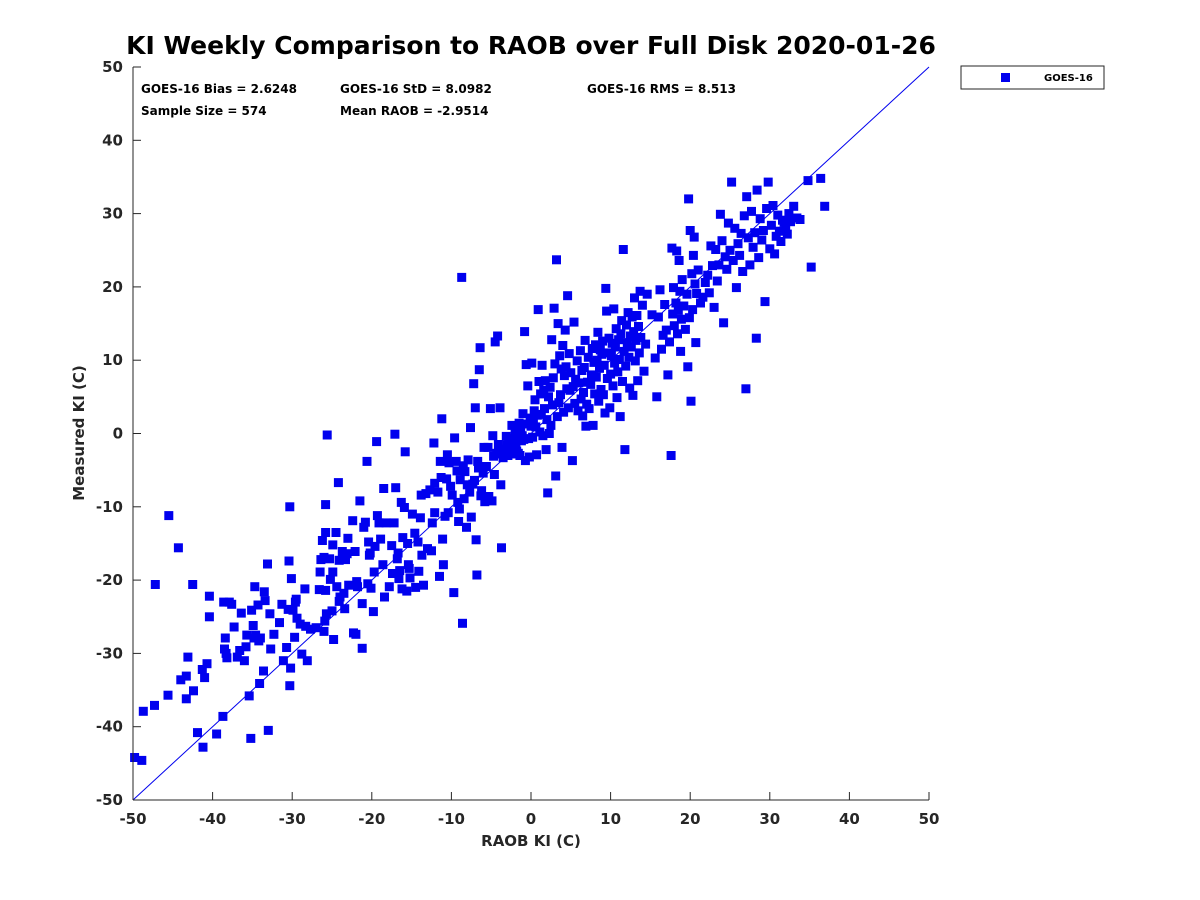  I want to click on y-axis-label: Measured KI (C), so click(79, 433).